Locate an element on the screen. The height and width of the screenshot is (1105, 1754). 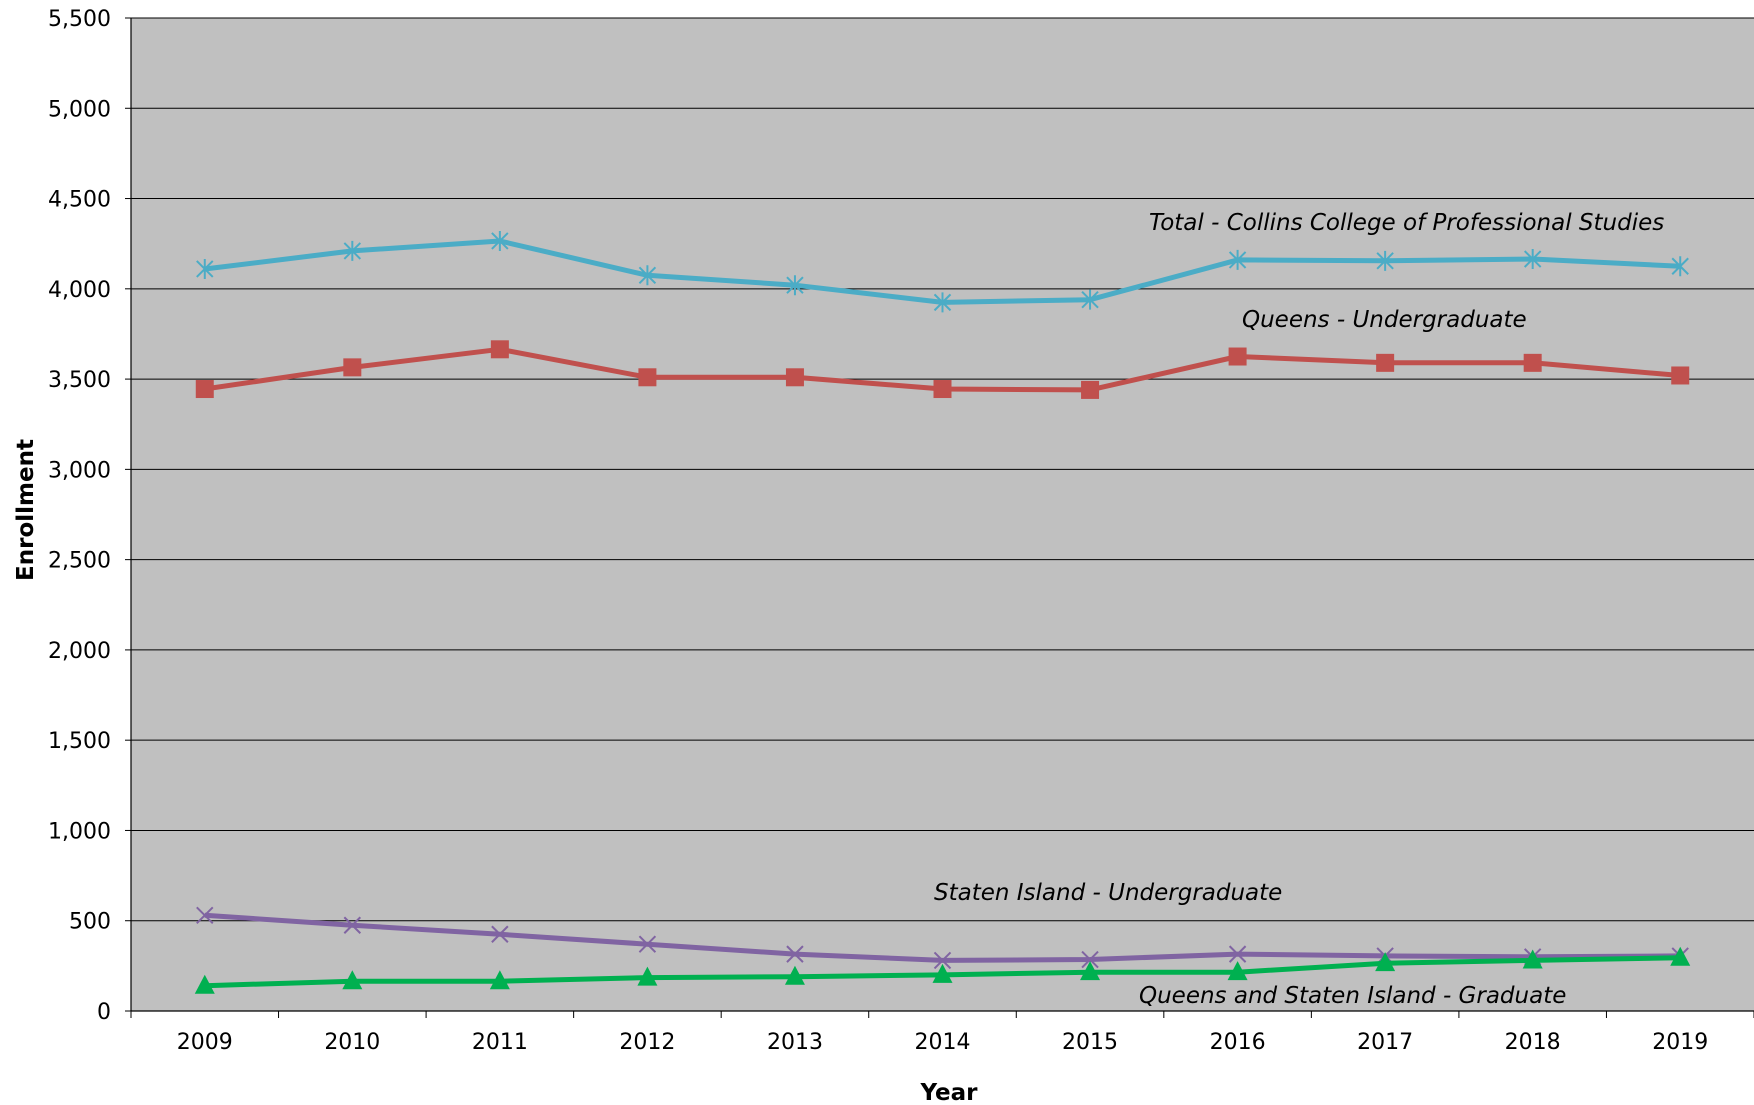
x-tick-label: 2014 is located at coordinates (943, 1042).